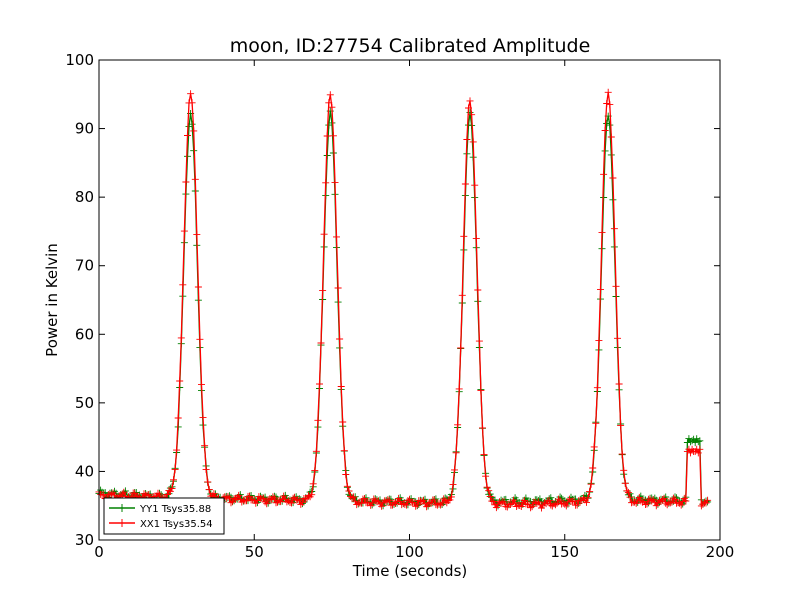  What do you see at coordinates (52, 300) in the screenshot?
I see `y-axis-label: Power in Kelvin` at bounding box center [52, 300].